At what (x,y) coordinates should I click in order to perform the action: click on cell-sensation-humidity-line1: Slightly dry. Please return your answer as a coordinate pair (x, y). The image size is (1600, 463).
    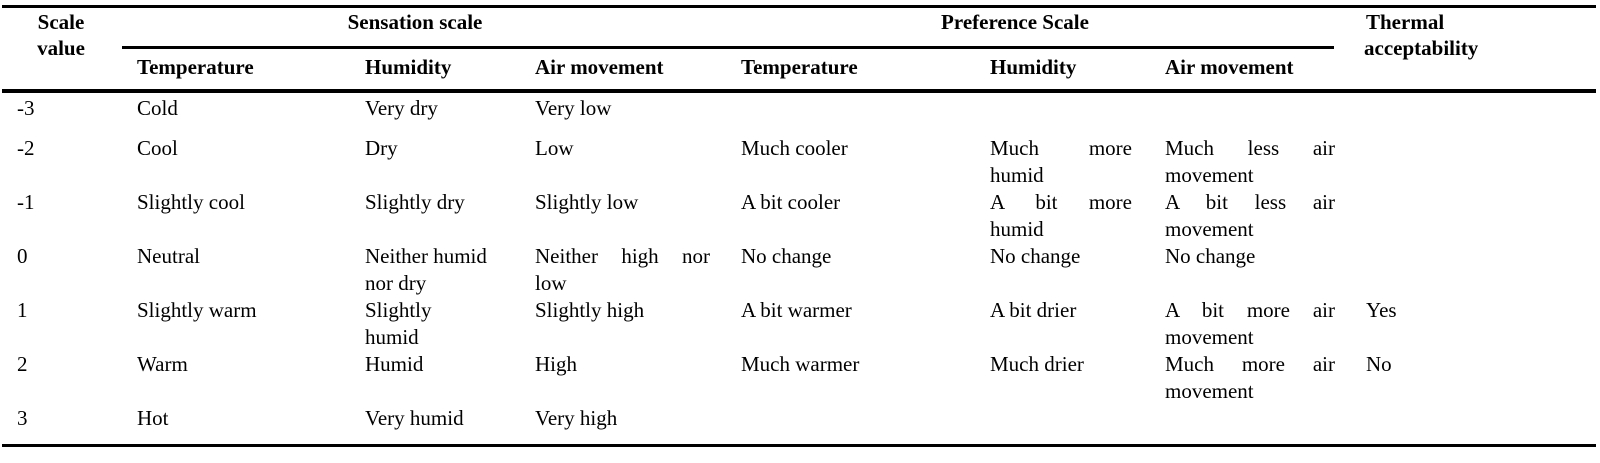
    Looking at the image, I should click on (415, 202).